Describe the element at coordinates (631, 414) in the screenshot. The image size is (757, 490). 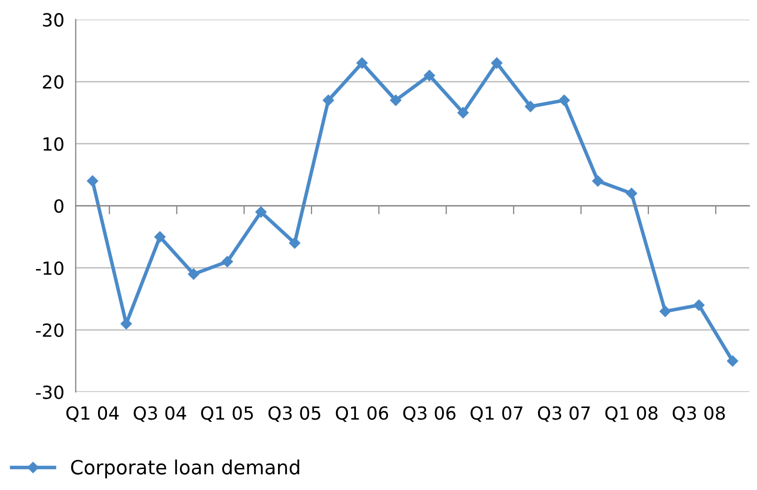
I see `x-tick-label: Q1 08` at that location.